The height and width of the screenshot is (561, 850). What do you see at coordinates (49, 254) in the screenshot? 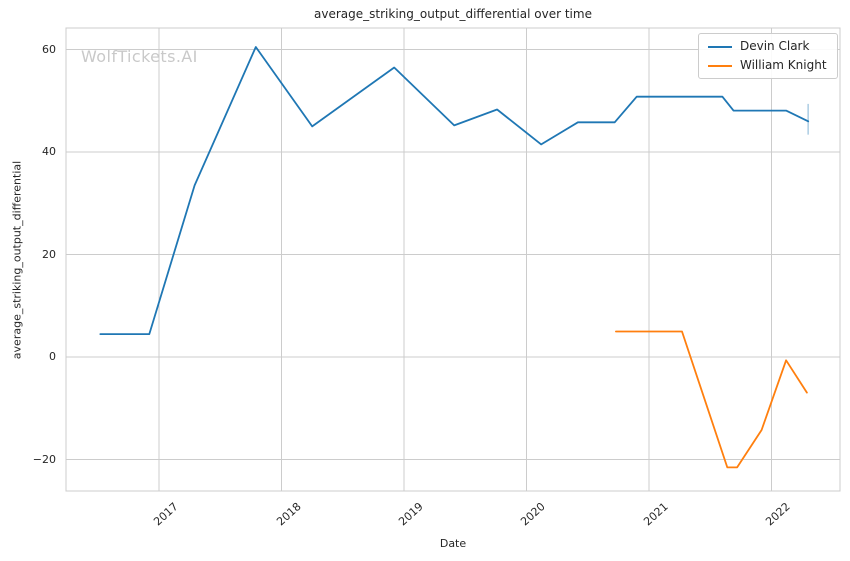
I see `y-tick-label: 20` at bounding box center [49, 254].